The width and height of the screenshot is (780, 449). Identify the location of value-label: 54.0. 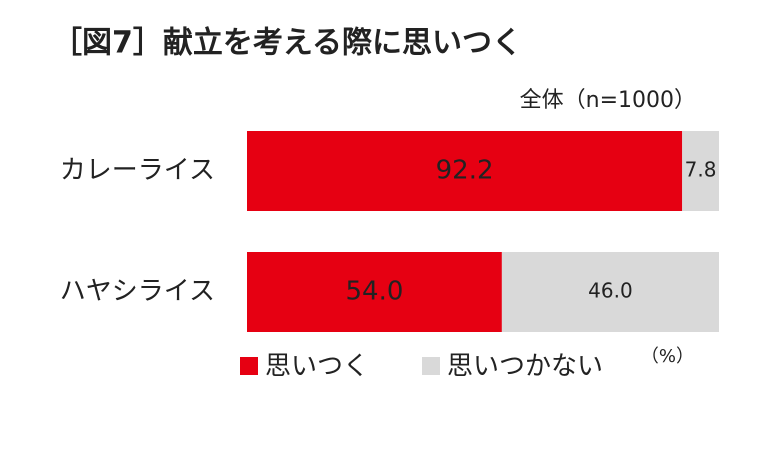
(374, 292).